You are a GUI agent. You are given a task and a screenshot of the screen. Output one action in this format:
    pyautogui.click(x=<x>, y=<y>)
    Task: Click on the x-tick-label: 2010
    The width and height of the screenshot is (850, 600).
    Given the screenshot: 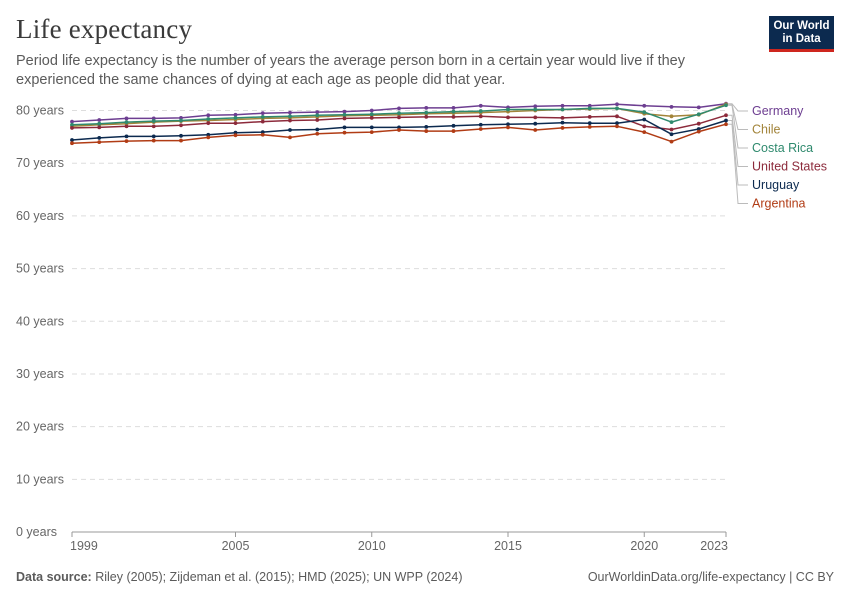 What is the action you would take?
    pyautogui.click(x=372, y=546)
    